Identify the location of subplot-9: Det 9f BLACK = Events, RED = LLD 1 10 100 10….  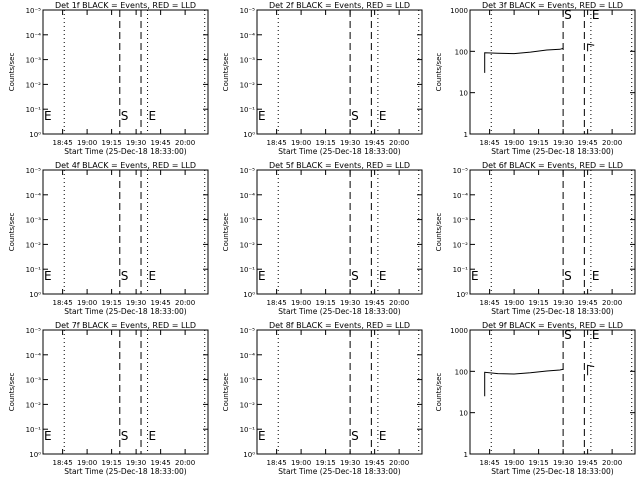
(535, 398).